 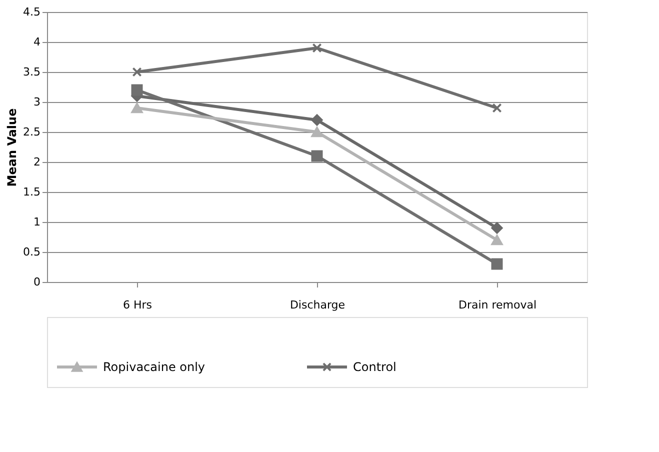 I want to click on y-tick-label: 2, so click(x=37, y=162).